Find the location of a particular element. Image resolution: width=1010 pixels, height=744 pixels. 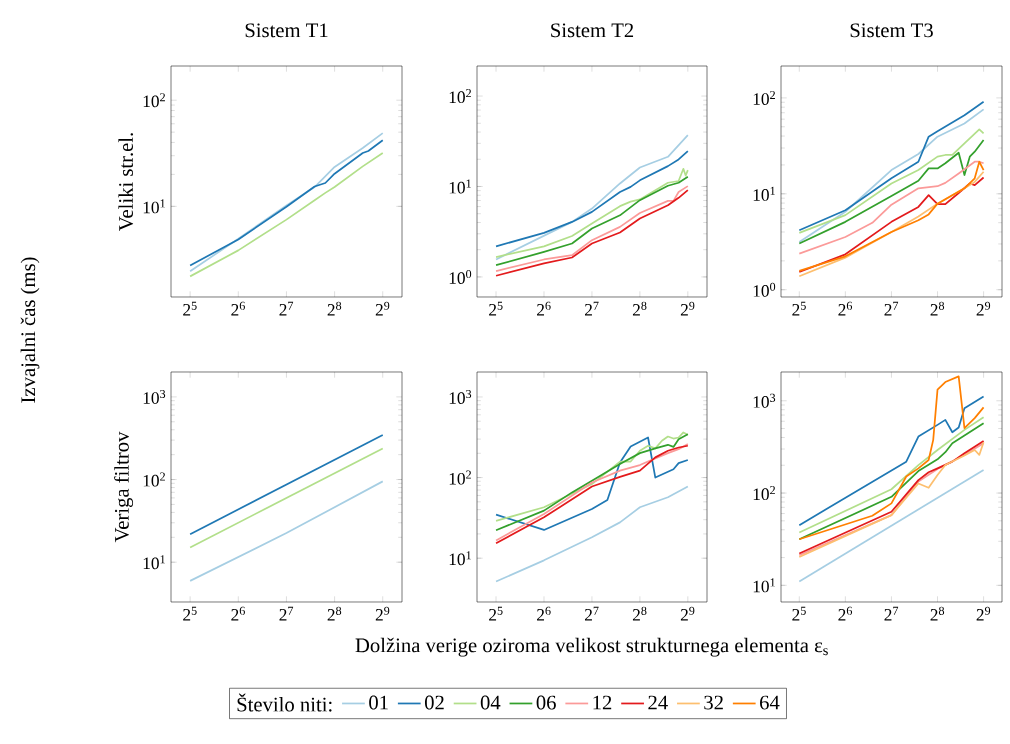

chart-title: Sistem T3 is located at coordinates (891, 30).